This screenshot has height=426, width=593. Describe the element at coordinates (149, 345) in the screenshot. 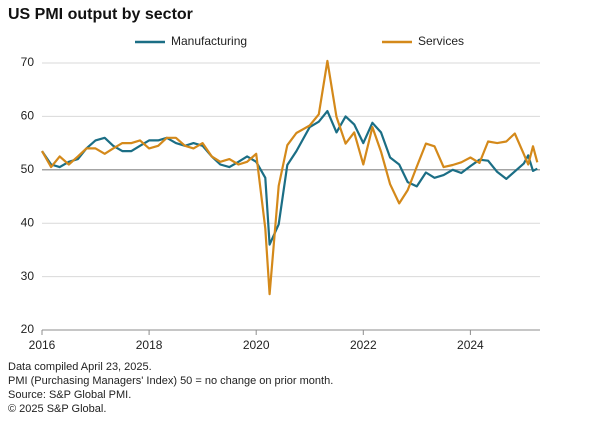

I see `x-tick-label: 2018` at that location.